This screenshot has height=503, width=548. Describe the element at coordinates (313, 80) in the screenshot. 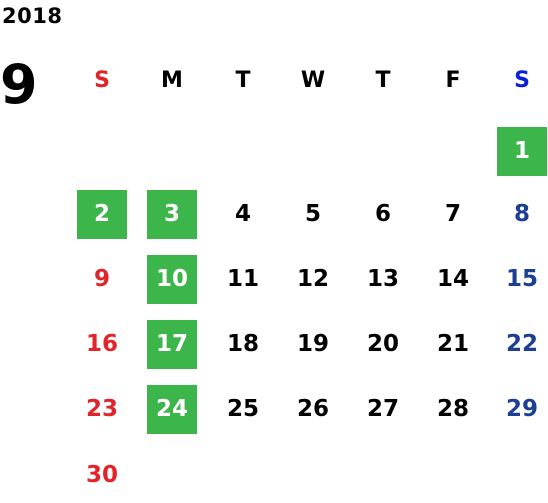

I see `weekday-header-wednesday: W` at that location.